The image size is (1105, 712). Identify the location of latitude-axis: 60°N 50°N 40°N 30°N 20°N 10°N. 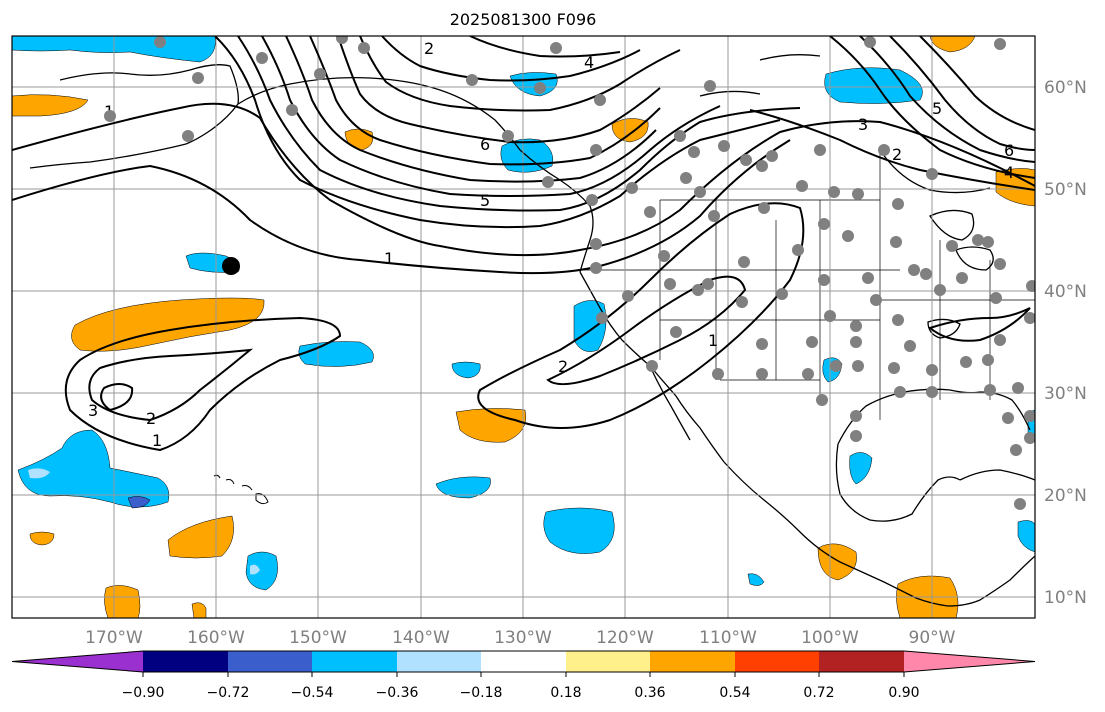
(1065, 343).